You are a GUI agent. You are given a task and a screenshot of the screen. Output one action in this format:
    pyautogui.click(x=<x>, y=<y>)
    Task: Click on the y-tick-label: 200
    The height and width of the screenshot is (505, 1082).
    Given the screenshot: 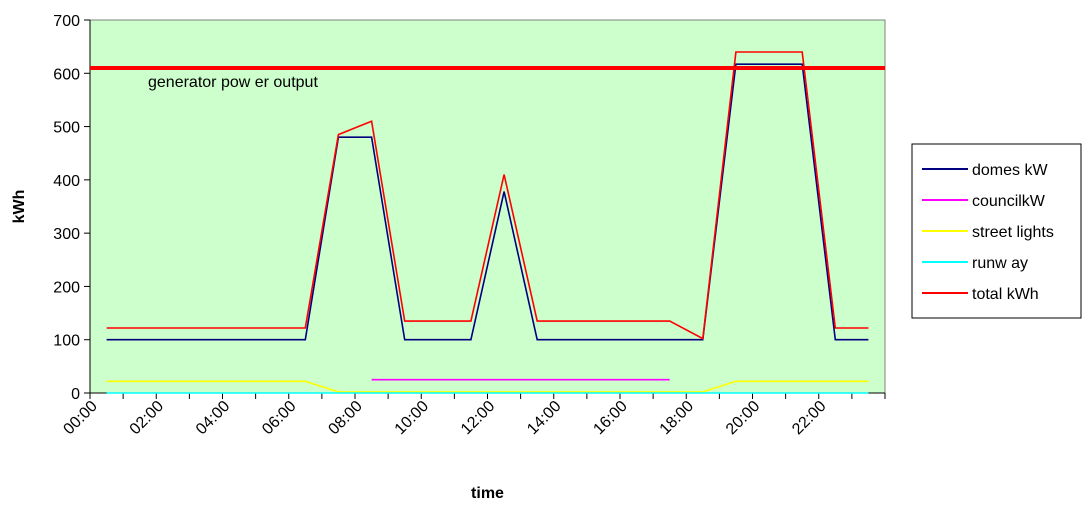 What is the action you would take?
    pyautogui.click(x=66, y=287)
    